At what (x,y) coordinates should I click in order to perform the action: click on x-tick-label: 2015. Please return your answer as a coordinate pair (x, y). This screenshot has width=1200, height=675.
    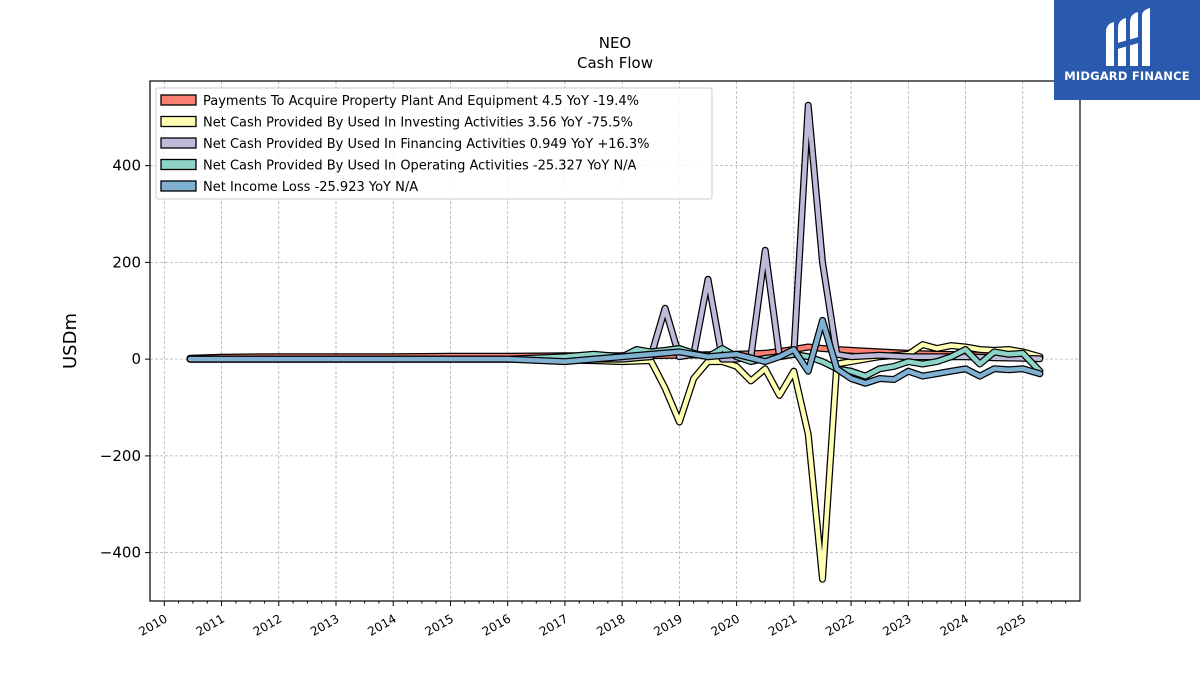
    Looking at the image, I should click on (439, 624).